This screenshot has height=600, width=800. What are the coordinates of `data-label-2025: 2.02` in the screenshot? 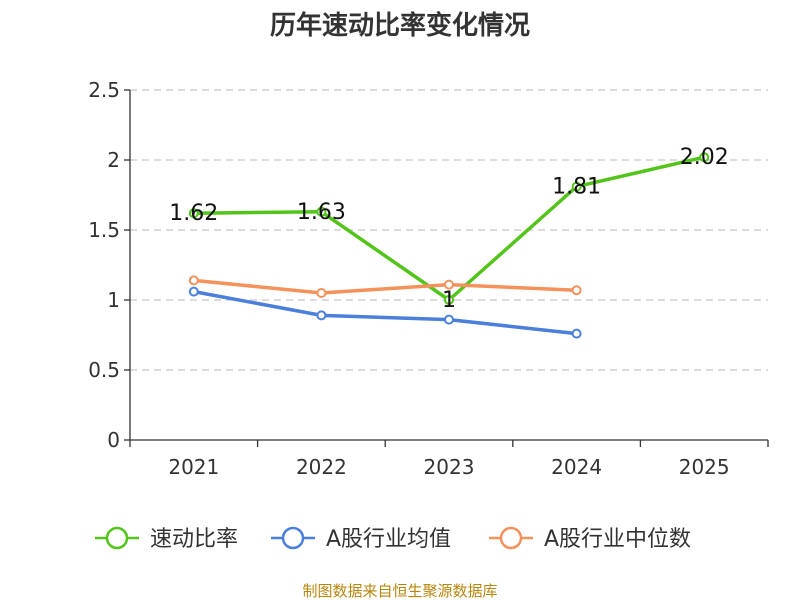 It's located at (704, 157).